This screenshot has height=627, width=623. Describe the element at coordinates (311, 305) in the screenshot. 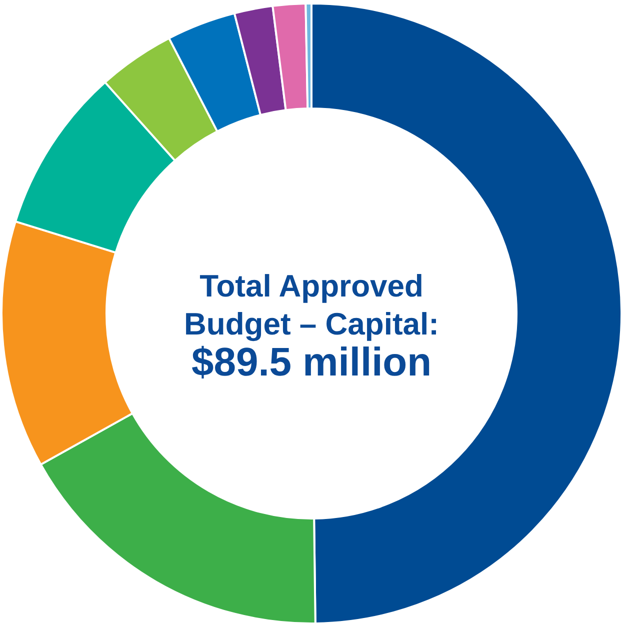

I see `text: Total Approved Budget – Capital:` at that location.